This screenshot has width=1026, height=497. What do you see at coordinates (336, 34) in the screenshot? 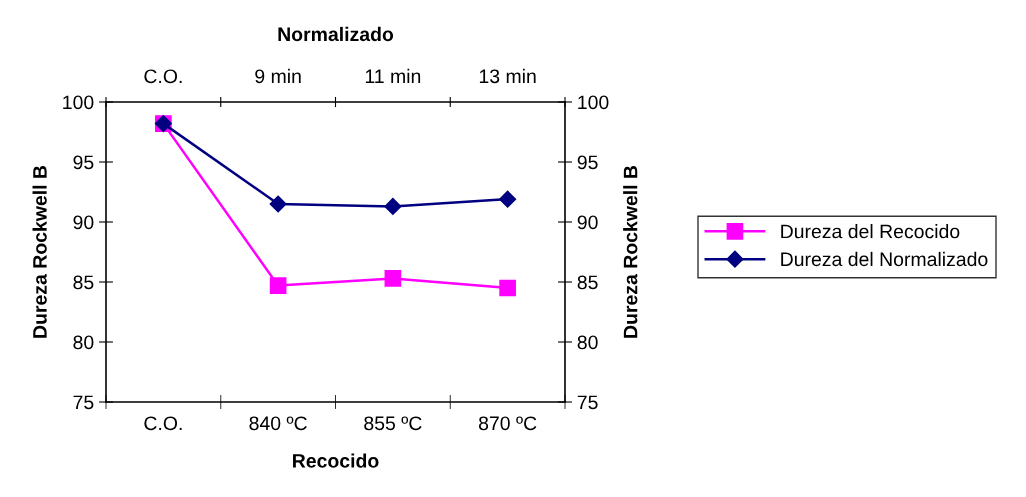
I see `x2-axis-title: Normalizado` at bounding box center [336, 34].